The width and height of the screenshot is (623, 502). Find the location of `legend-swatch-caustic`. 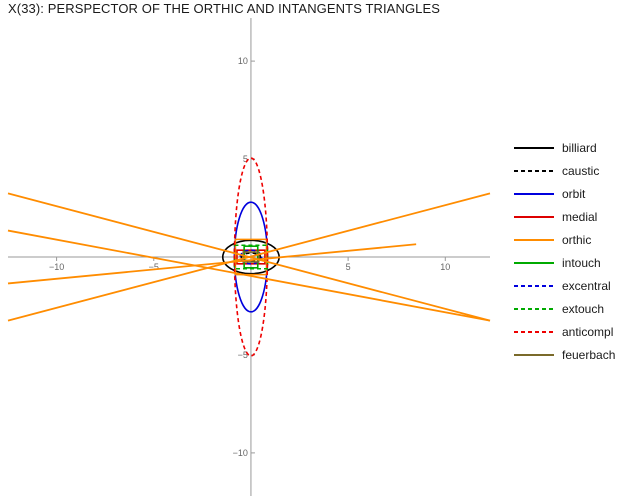

legend-swatch-caustic is located at coordinates (534, 170).